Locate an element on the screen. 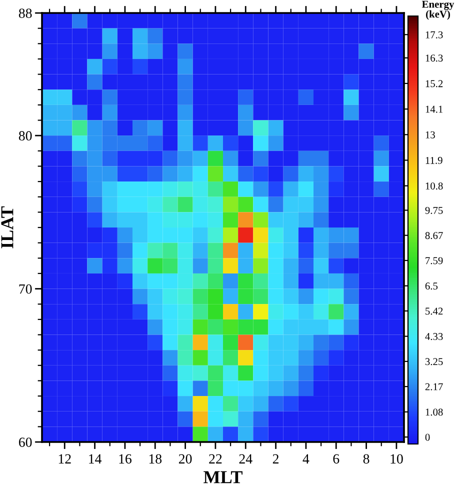 The image size is (455, 487). color-bar-label: 0 is located at coordinates (427, 437).